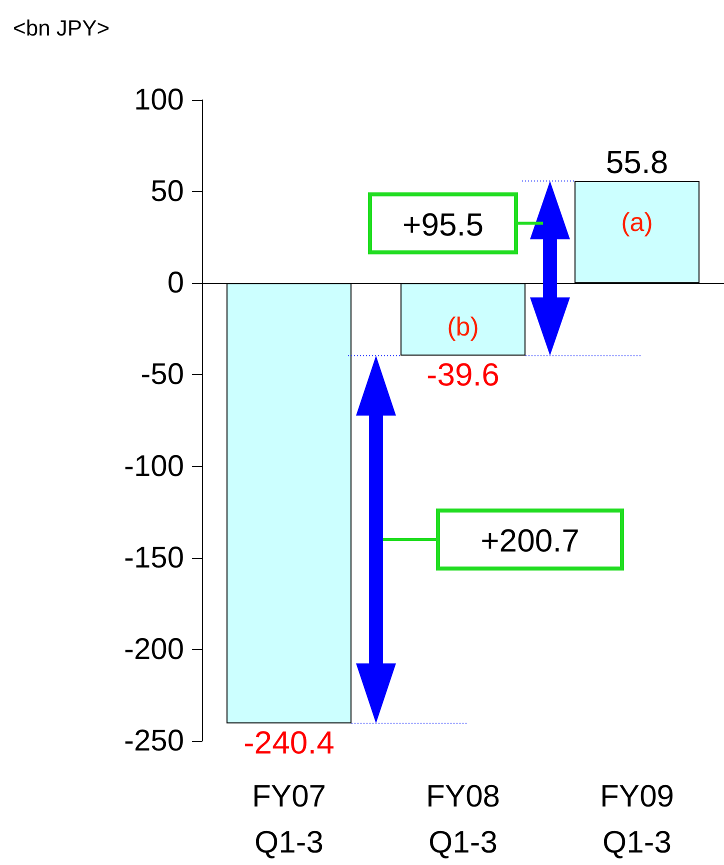 The width and height of the screenshot is (724, 865). I want to click on x-tick-label: FY09 Q1-3, so click(637, 819).